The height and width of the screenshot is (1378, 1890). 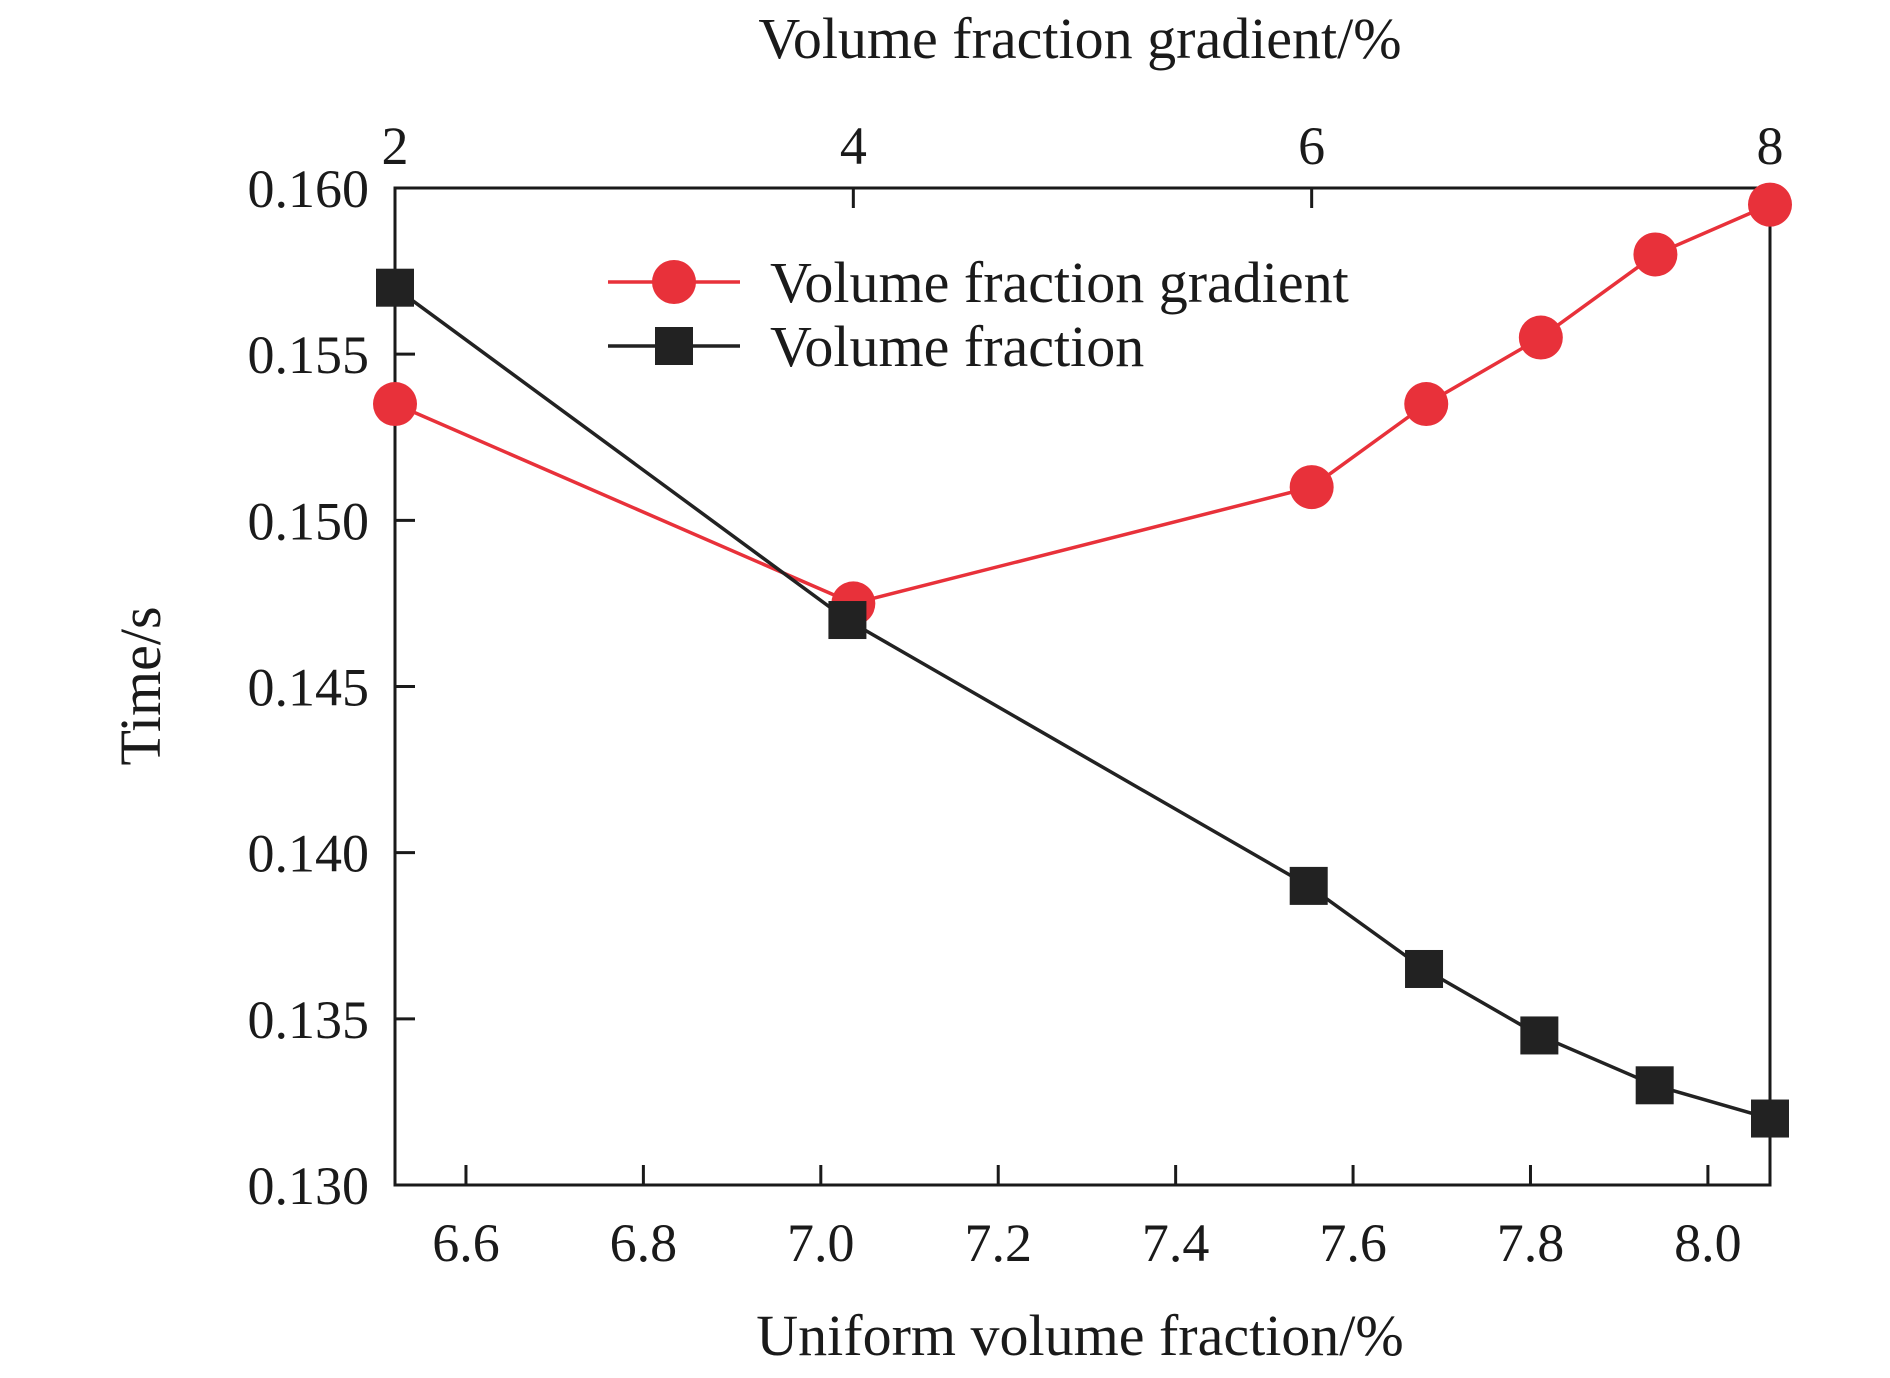 What do you see at coordinates (957, 346) in the screenshot?
I see `legend-label: Volume fraction` at bounding box center [957, 346].